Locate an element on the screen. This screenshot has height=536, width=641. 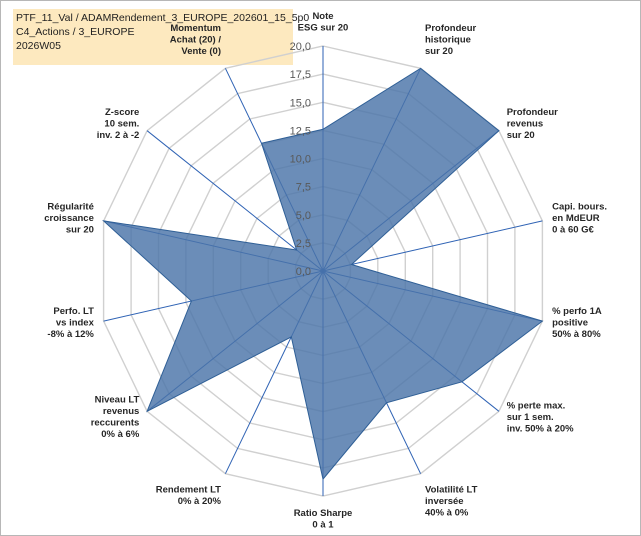
axis-label: Achat (20) / is located at coordinates (196, 39).